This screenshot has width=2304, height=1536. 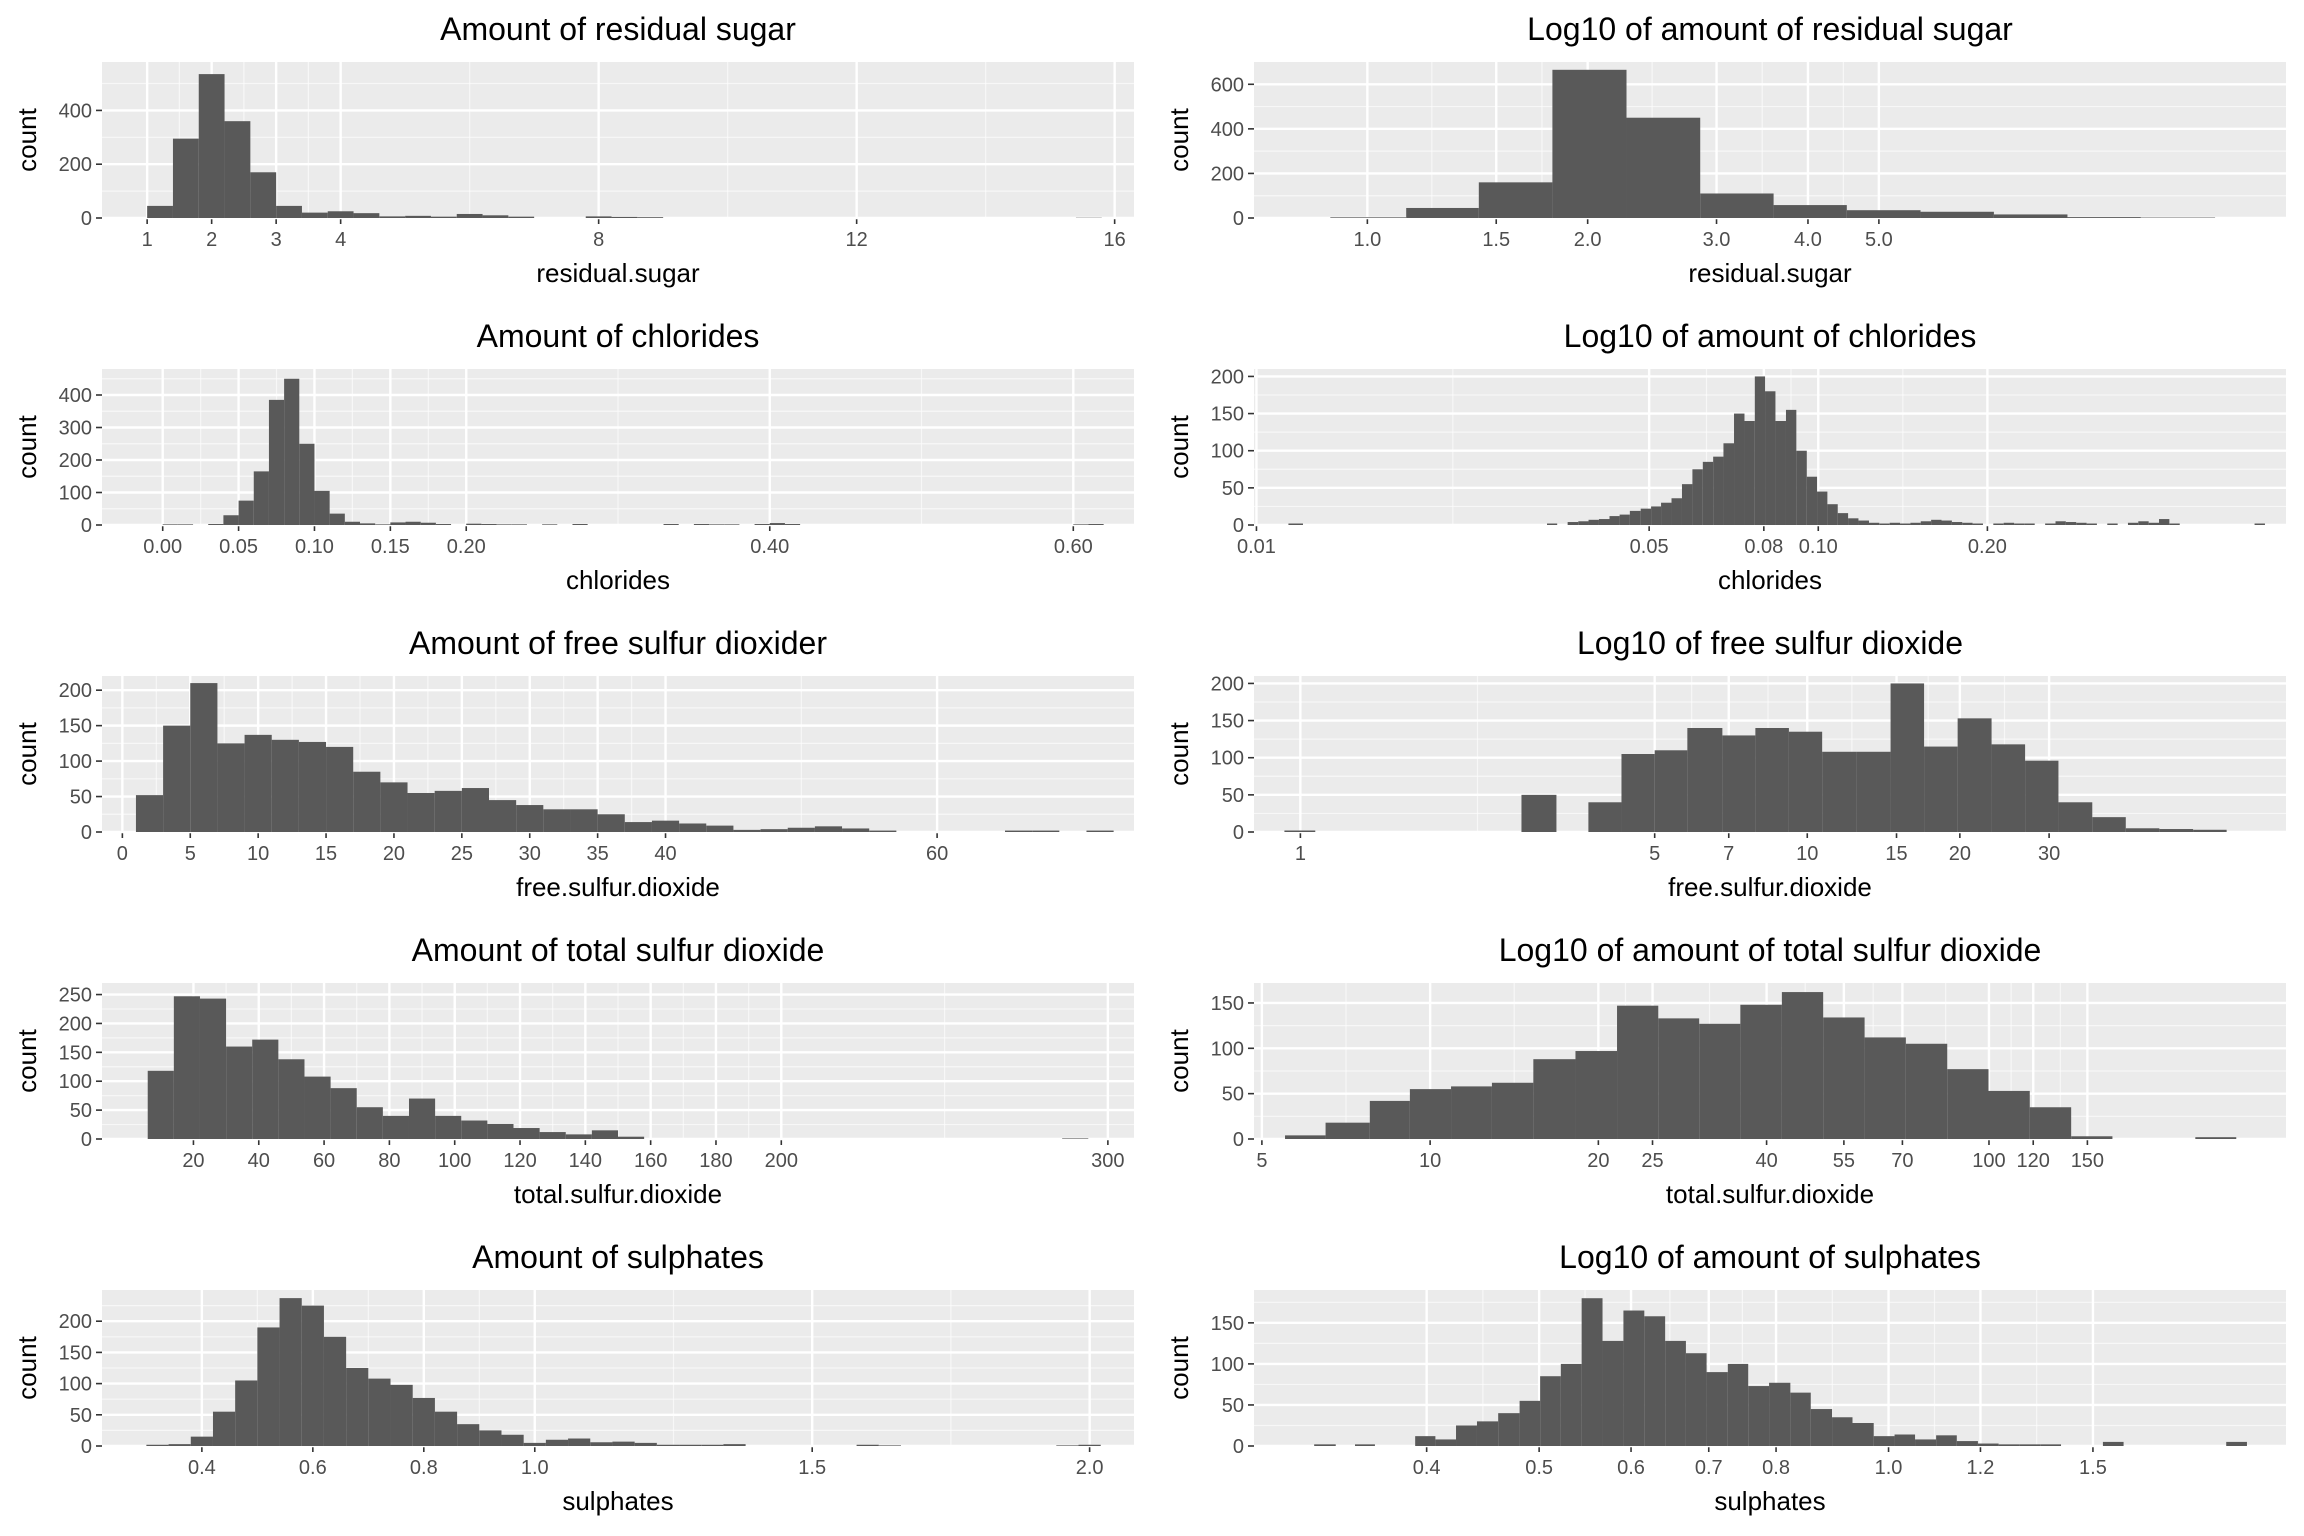 What do you see at coordinates (340, 240) in the screenshot?
I see `chart-0-x-tick-label-4: 4` at bounding box center [340, 240].